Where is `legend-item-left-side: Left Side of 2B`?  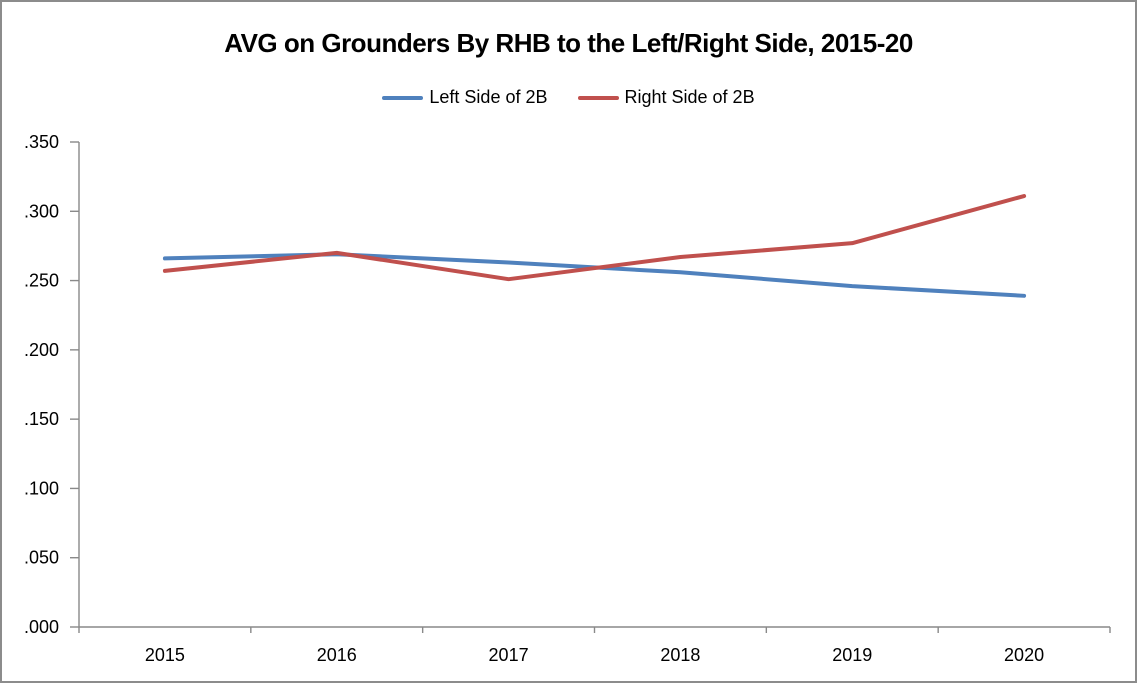
legend-item-left-side: Left Side of 2B is located at coordinates (465, 97).